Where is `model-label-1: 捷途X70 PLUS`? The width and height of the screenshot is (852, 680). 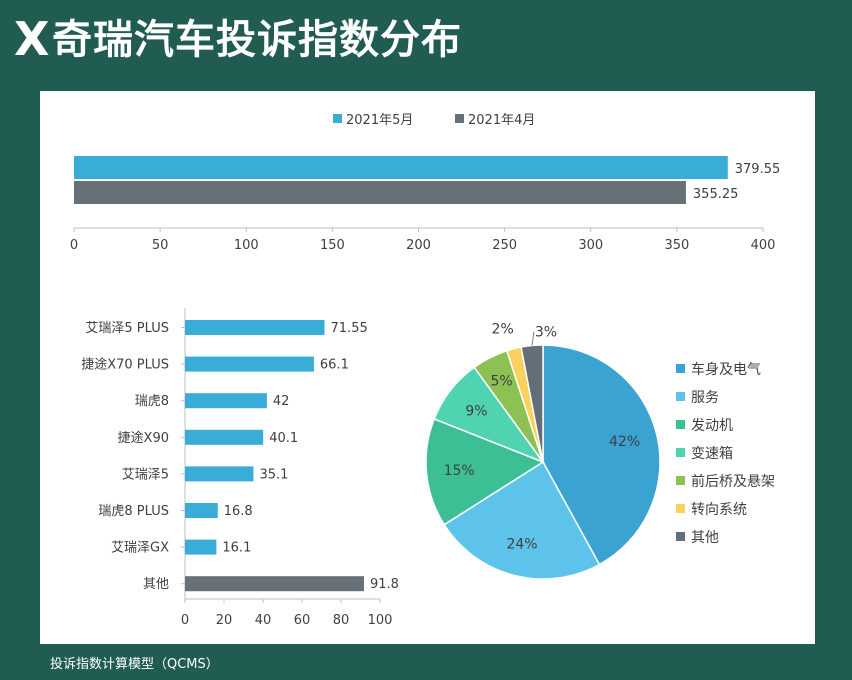
model-label-1: 捷途X70 PLUS is located at coordinates (125, 365).